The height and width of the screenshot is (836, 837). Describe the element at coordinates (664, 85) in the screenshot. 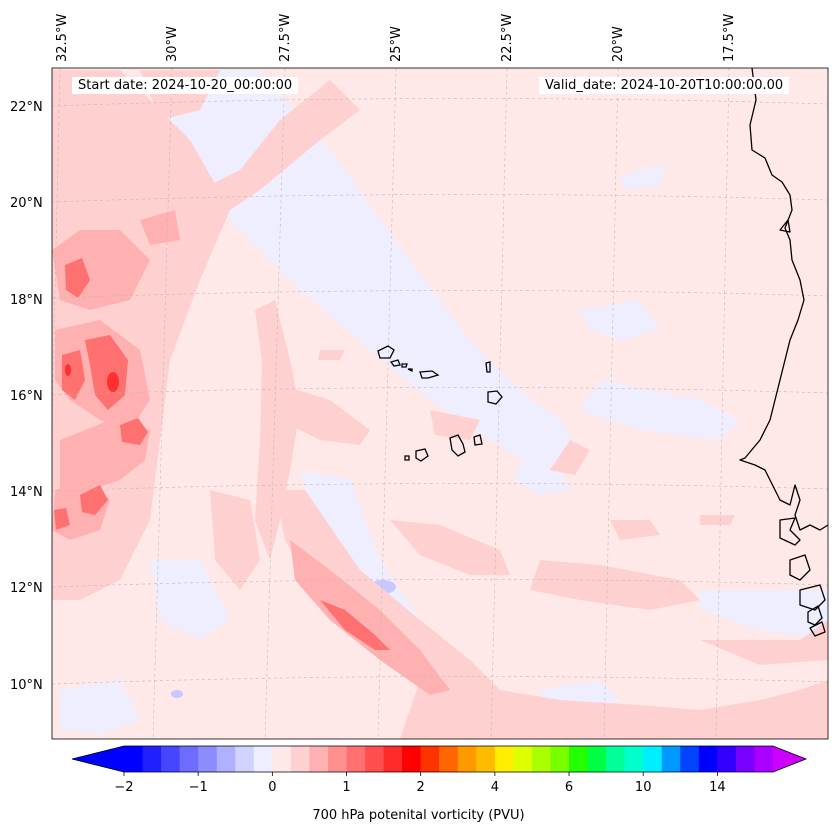

I see `valid-date-label: Valid_date: 2024-10-20T10:00:00.00` at that location.